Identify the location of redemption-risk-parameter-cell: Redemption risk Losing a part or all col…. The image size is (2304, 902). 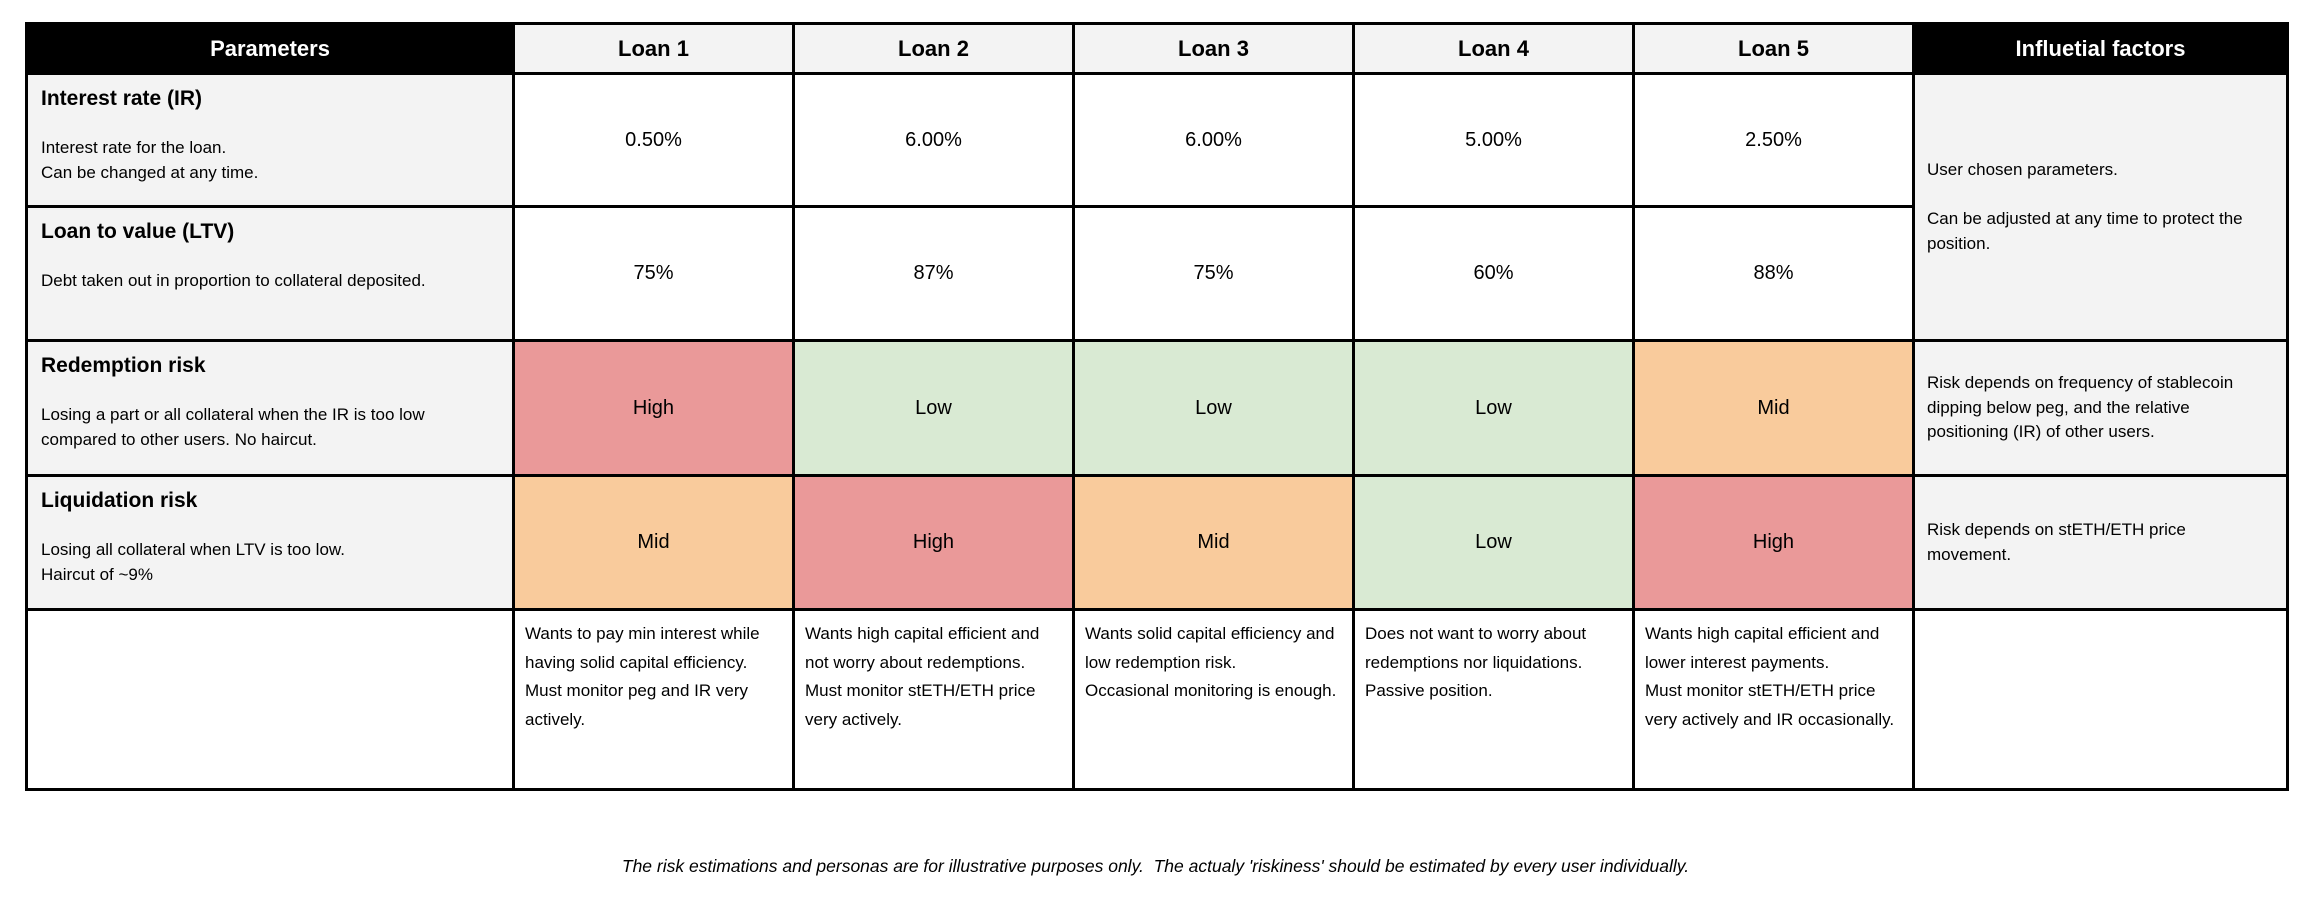
(270, 408).